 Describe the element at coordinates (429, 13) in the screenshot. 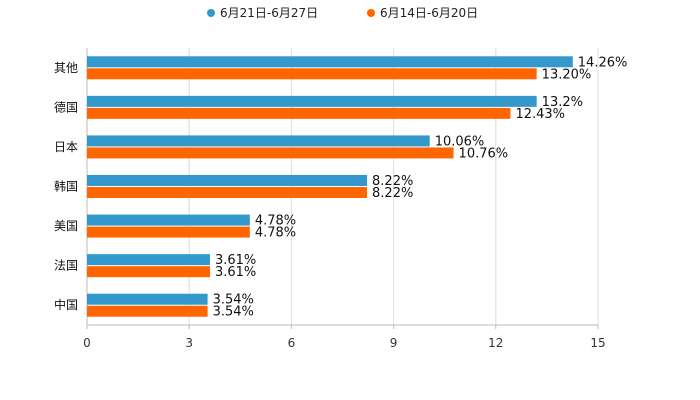

I see `legend-label-2: 6月14日-6月20日` at that location.